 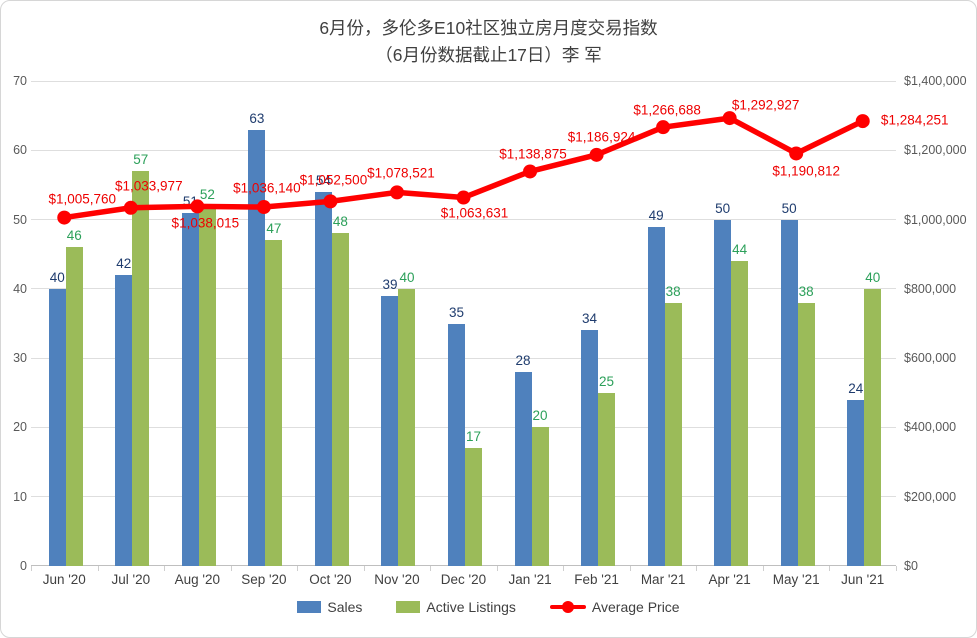 What do you see at coordinates (635, 607) in the screenshot?
I see `legend-label: Average Price` at bounding box center [635, 607].